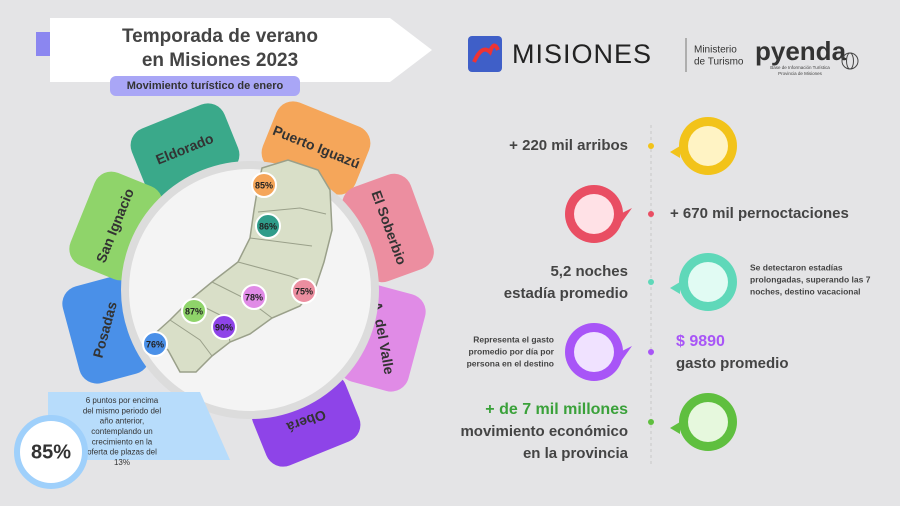 The image size is (900, 506). I want to click on ministry-text: Ministerio, so click(715, 50).